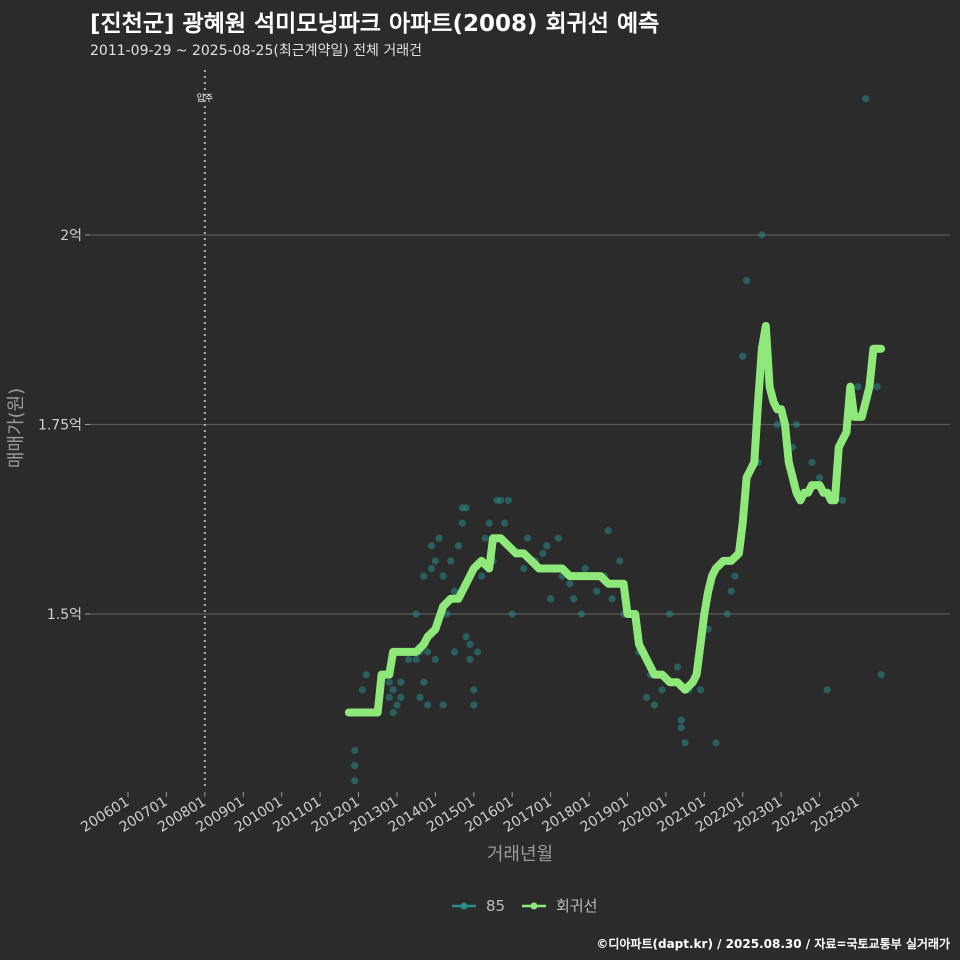  I want to click on legend-item-price85: 85, so click(478, 906).